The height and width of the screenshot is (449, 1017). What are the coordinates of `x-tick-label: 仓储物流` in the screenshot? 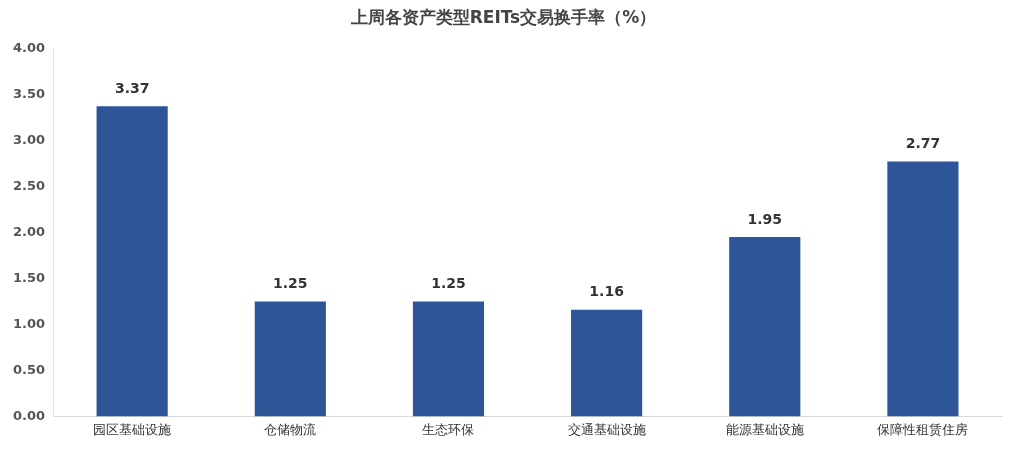 It's located at (290, 429).